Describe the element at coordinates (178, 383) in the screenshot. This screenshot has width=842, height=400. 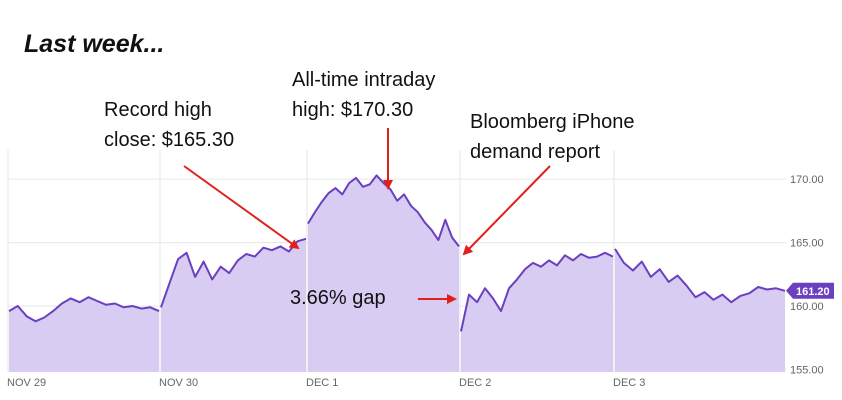
I see `x-tick-label: NOV 30` at that location.